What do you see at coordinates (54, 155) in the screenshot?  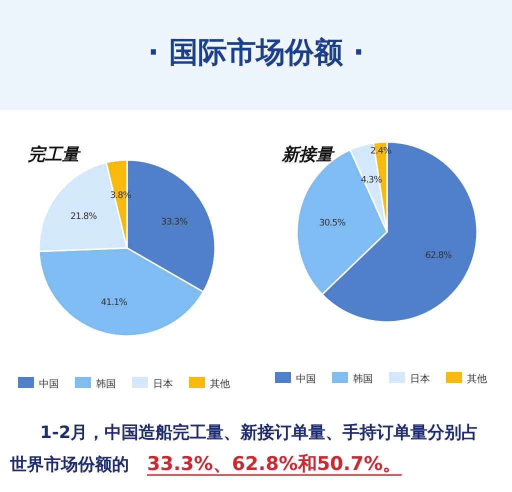 I see `chart-title: 完工量` at bounding box center [54, 155].